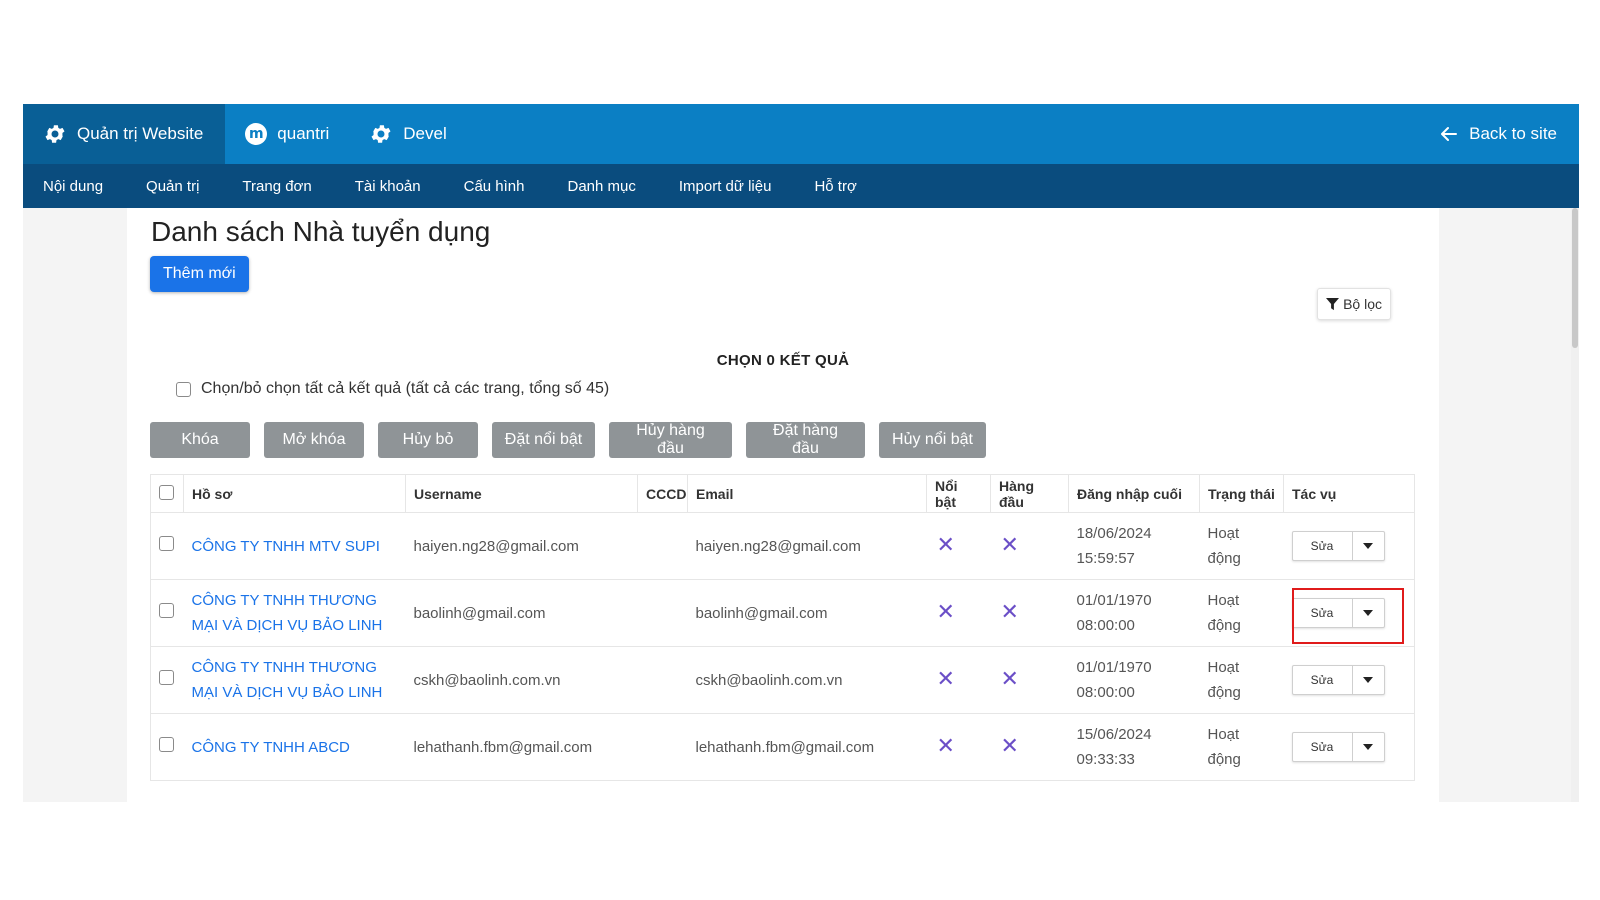  What do you see at coordinates (958, 493) in the screenshot?
I see `header-featured: Nổi bật` at bounding box center [958, 493].